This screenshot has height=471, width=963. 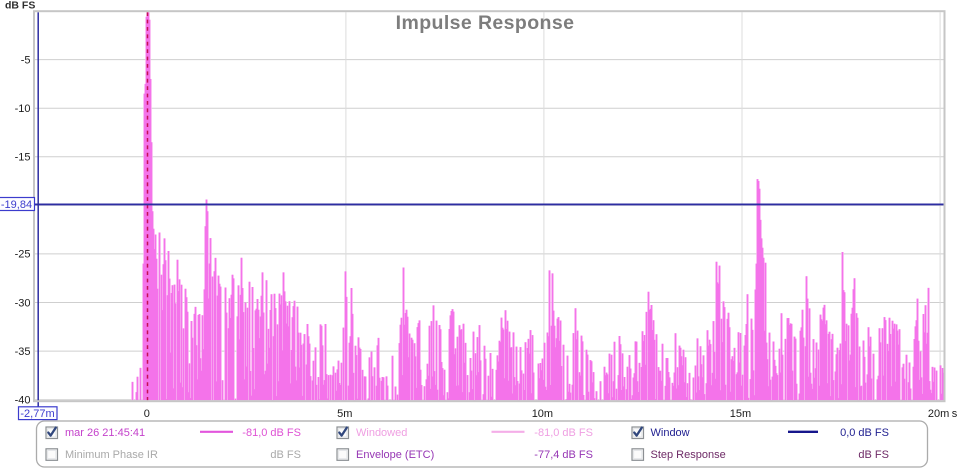 I want to click on svg-text: s, so click(x=955, y=414).